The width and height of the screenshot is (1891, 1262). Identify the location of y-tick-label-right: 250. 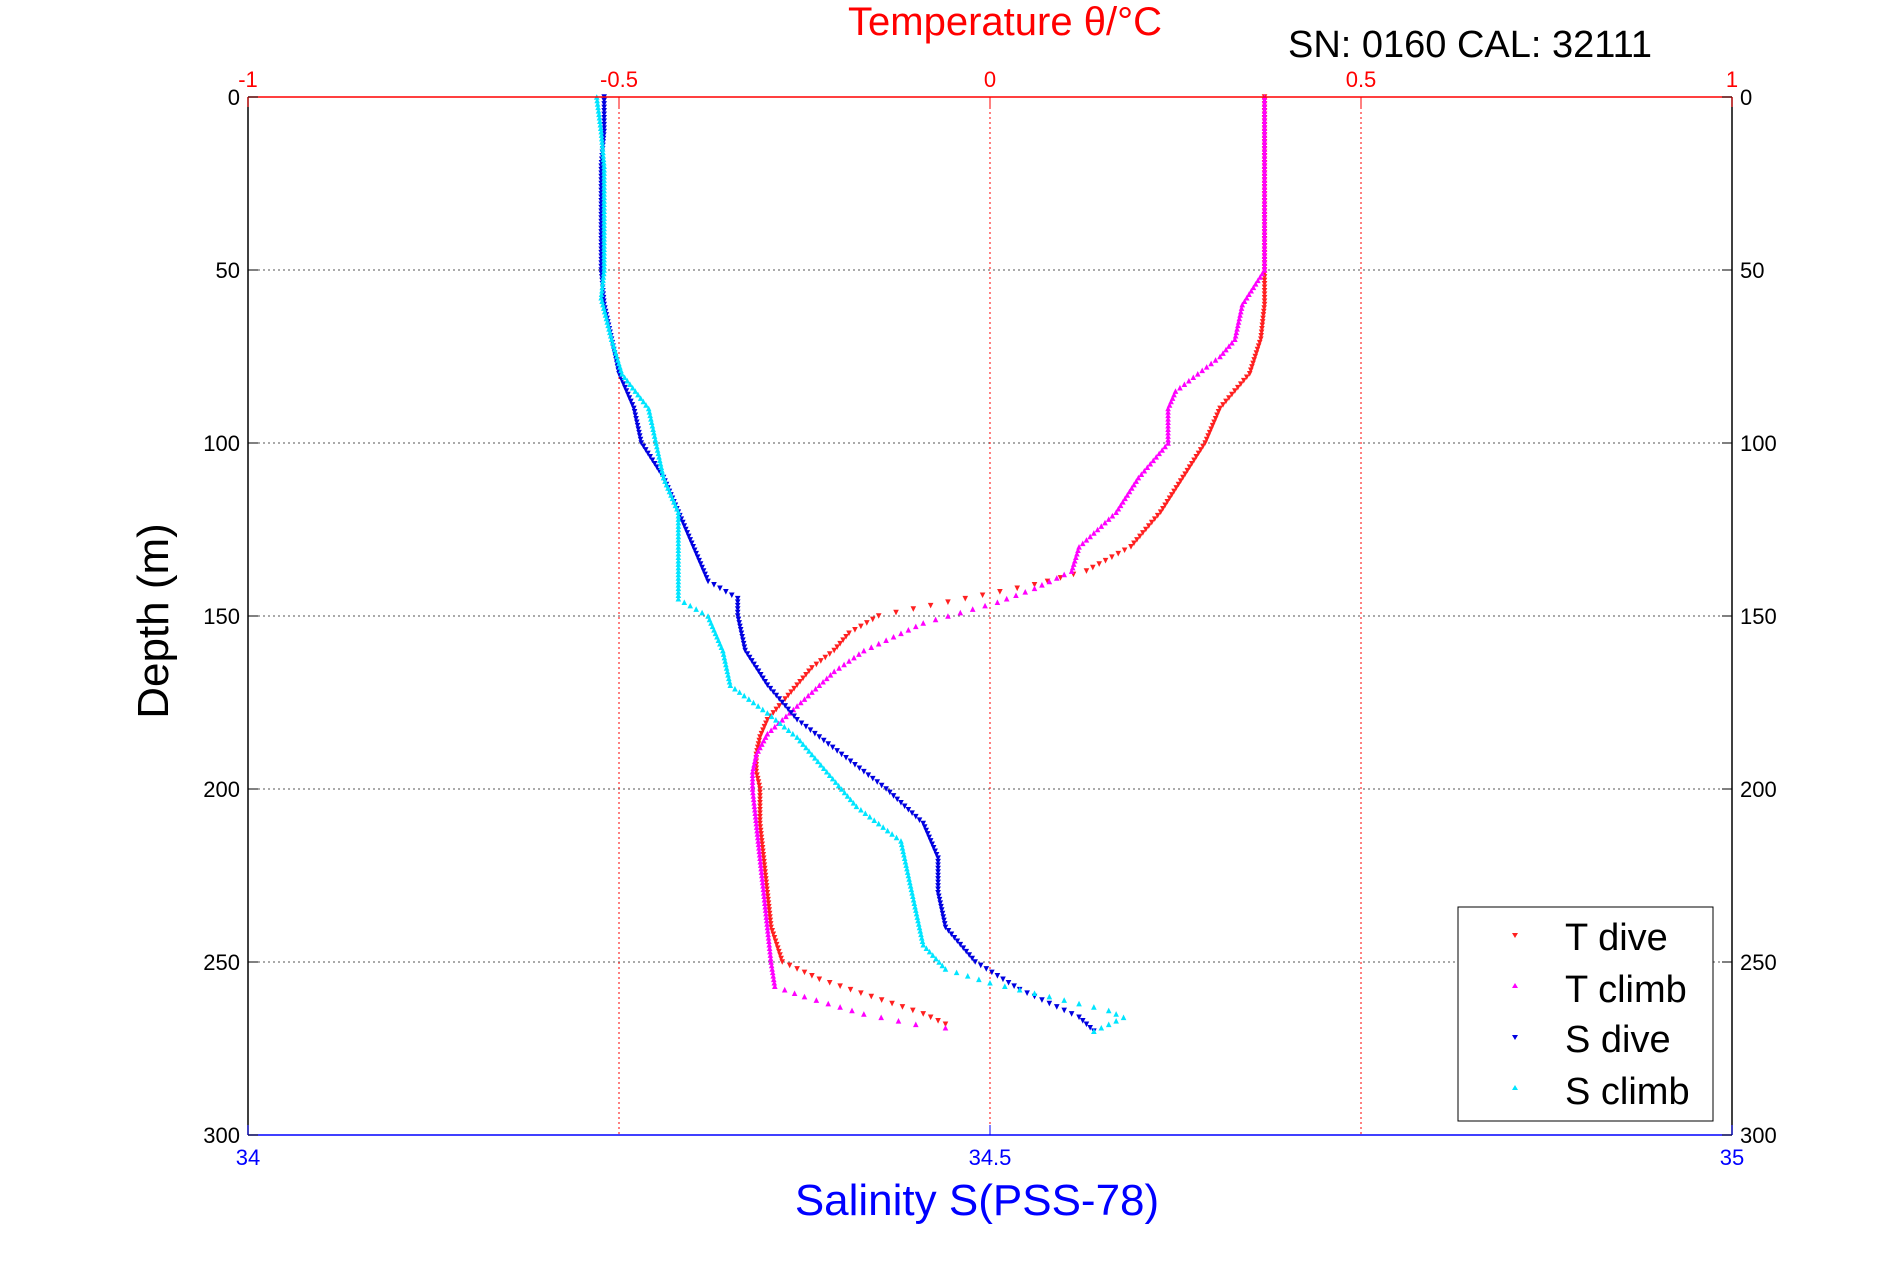
(1758, 962).